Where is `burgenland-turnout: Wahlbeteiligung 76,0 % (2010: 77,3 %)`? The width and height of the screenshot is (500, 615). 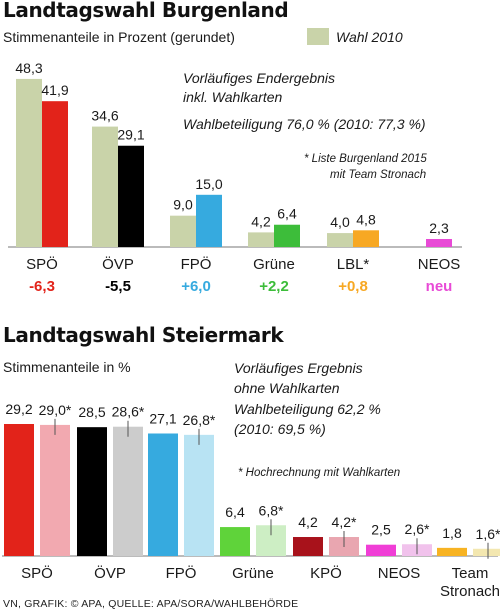
burgenland-turnout: Wahlbeteiligung 76,0 % (2010: 77,3 %) is located at coordinates (304, 124).